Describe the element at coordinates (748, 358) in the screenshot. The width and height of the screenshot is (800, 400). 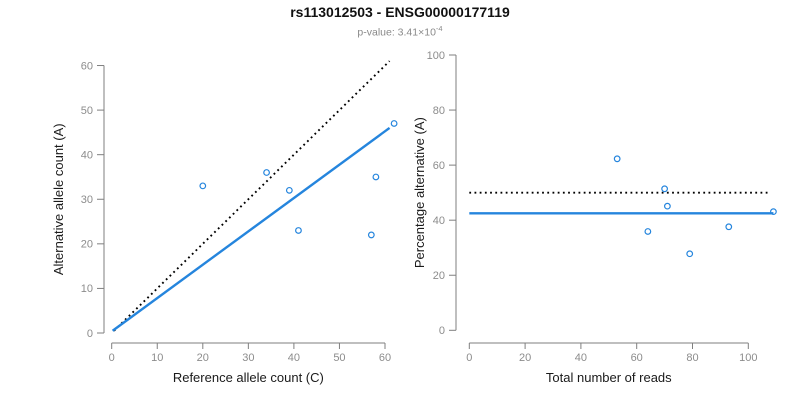
I see `x-tick-label: 100` at that location.